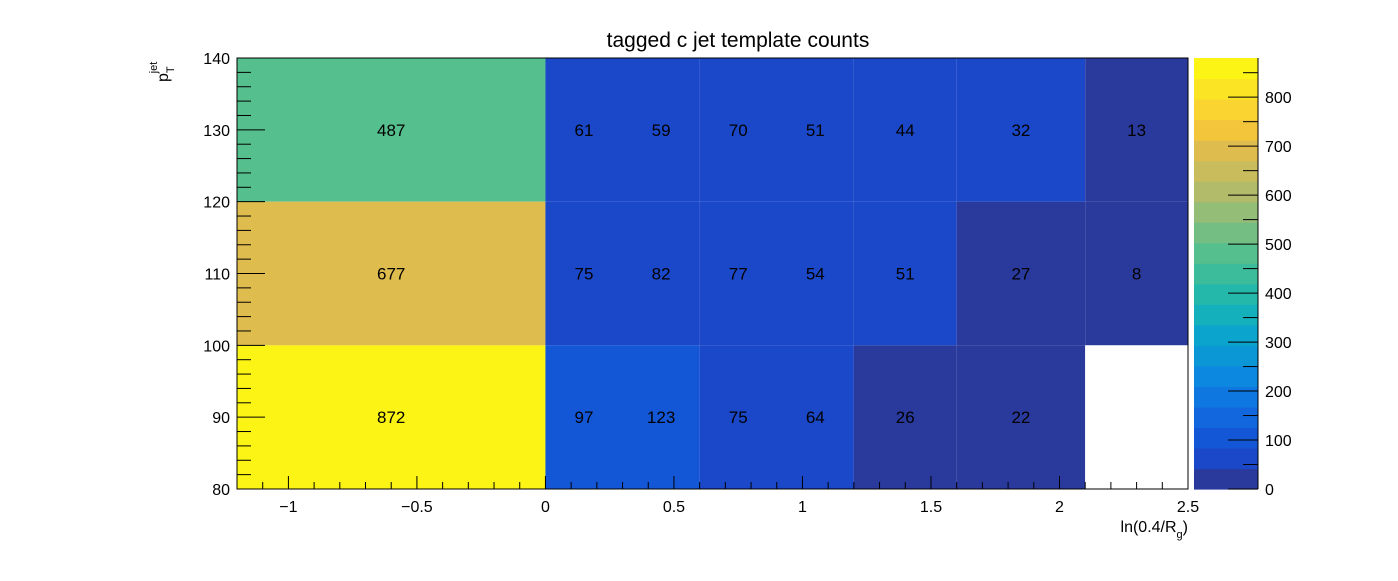 This screenshot has width=1398, height=581. What do you see at coordinates (1278, 294) in the screenshot?
I see `color-scale-tick-label: 400` at bounding box center [1278, 294].